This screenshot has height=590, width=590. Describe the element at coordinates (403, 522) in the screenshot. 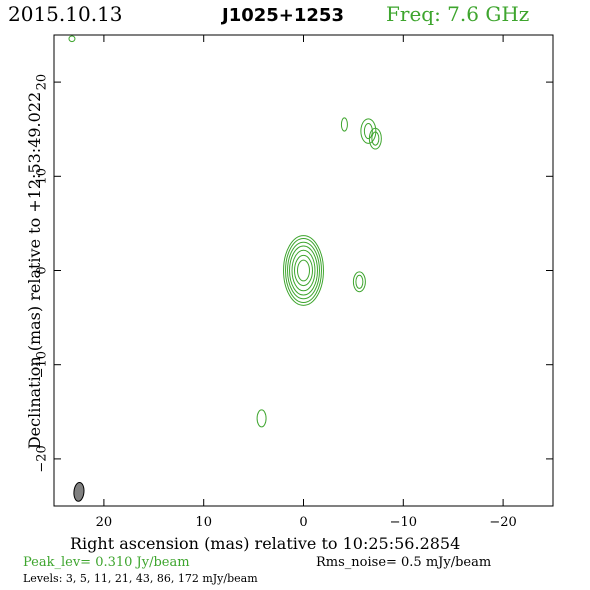

I see `x-tick-label: −10` at that location.